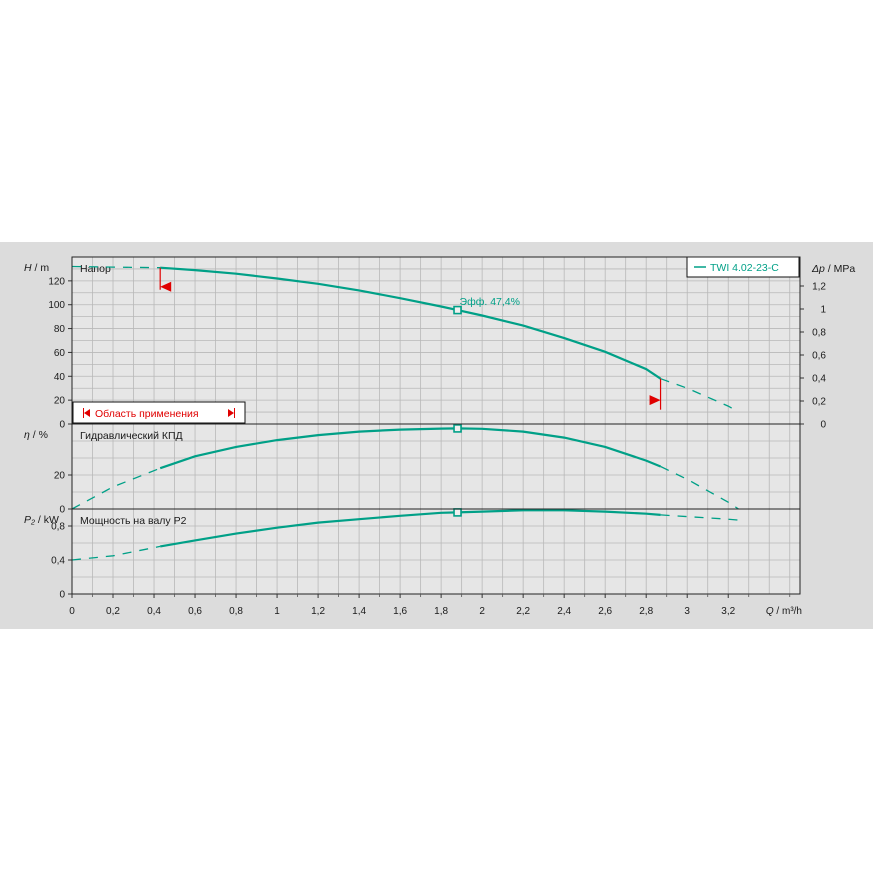 The height and width of the screenshot is (873, 873). I want to click on range-max-marker, so click(655, 400).